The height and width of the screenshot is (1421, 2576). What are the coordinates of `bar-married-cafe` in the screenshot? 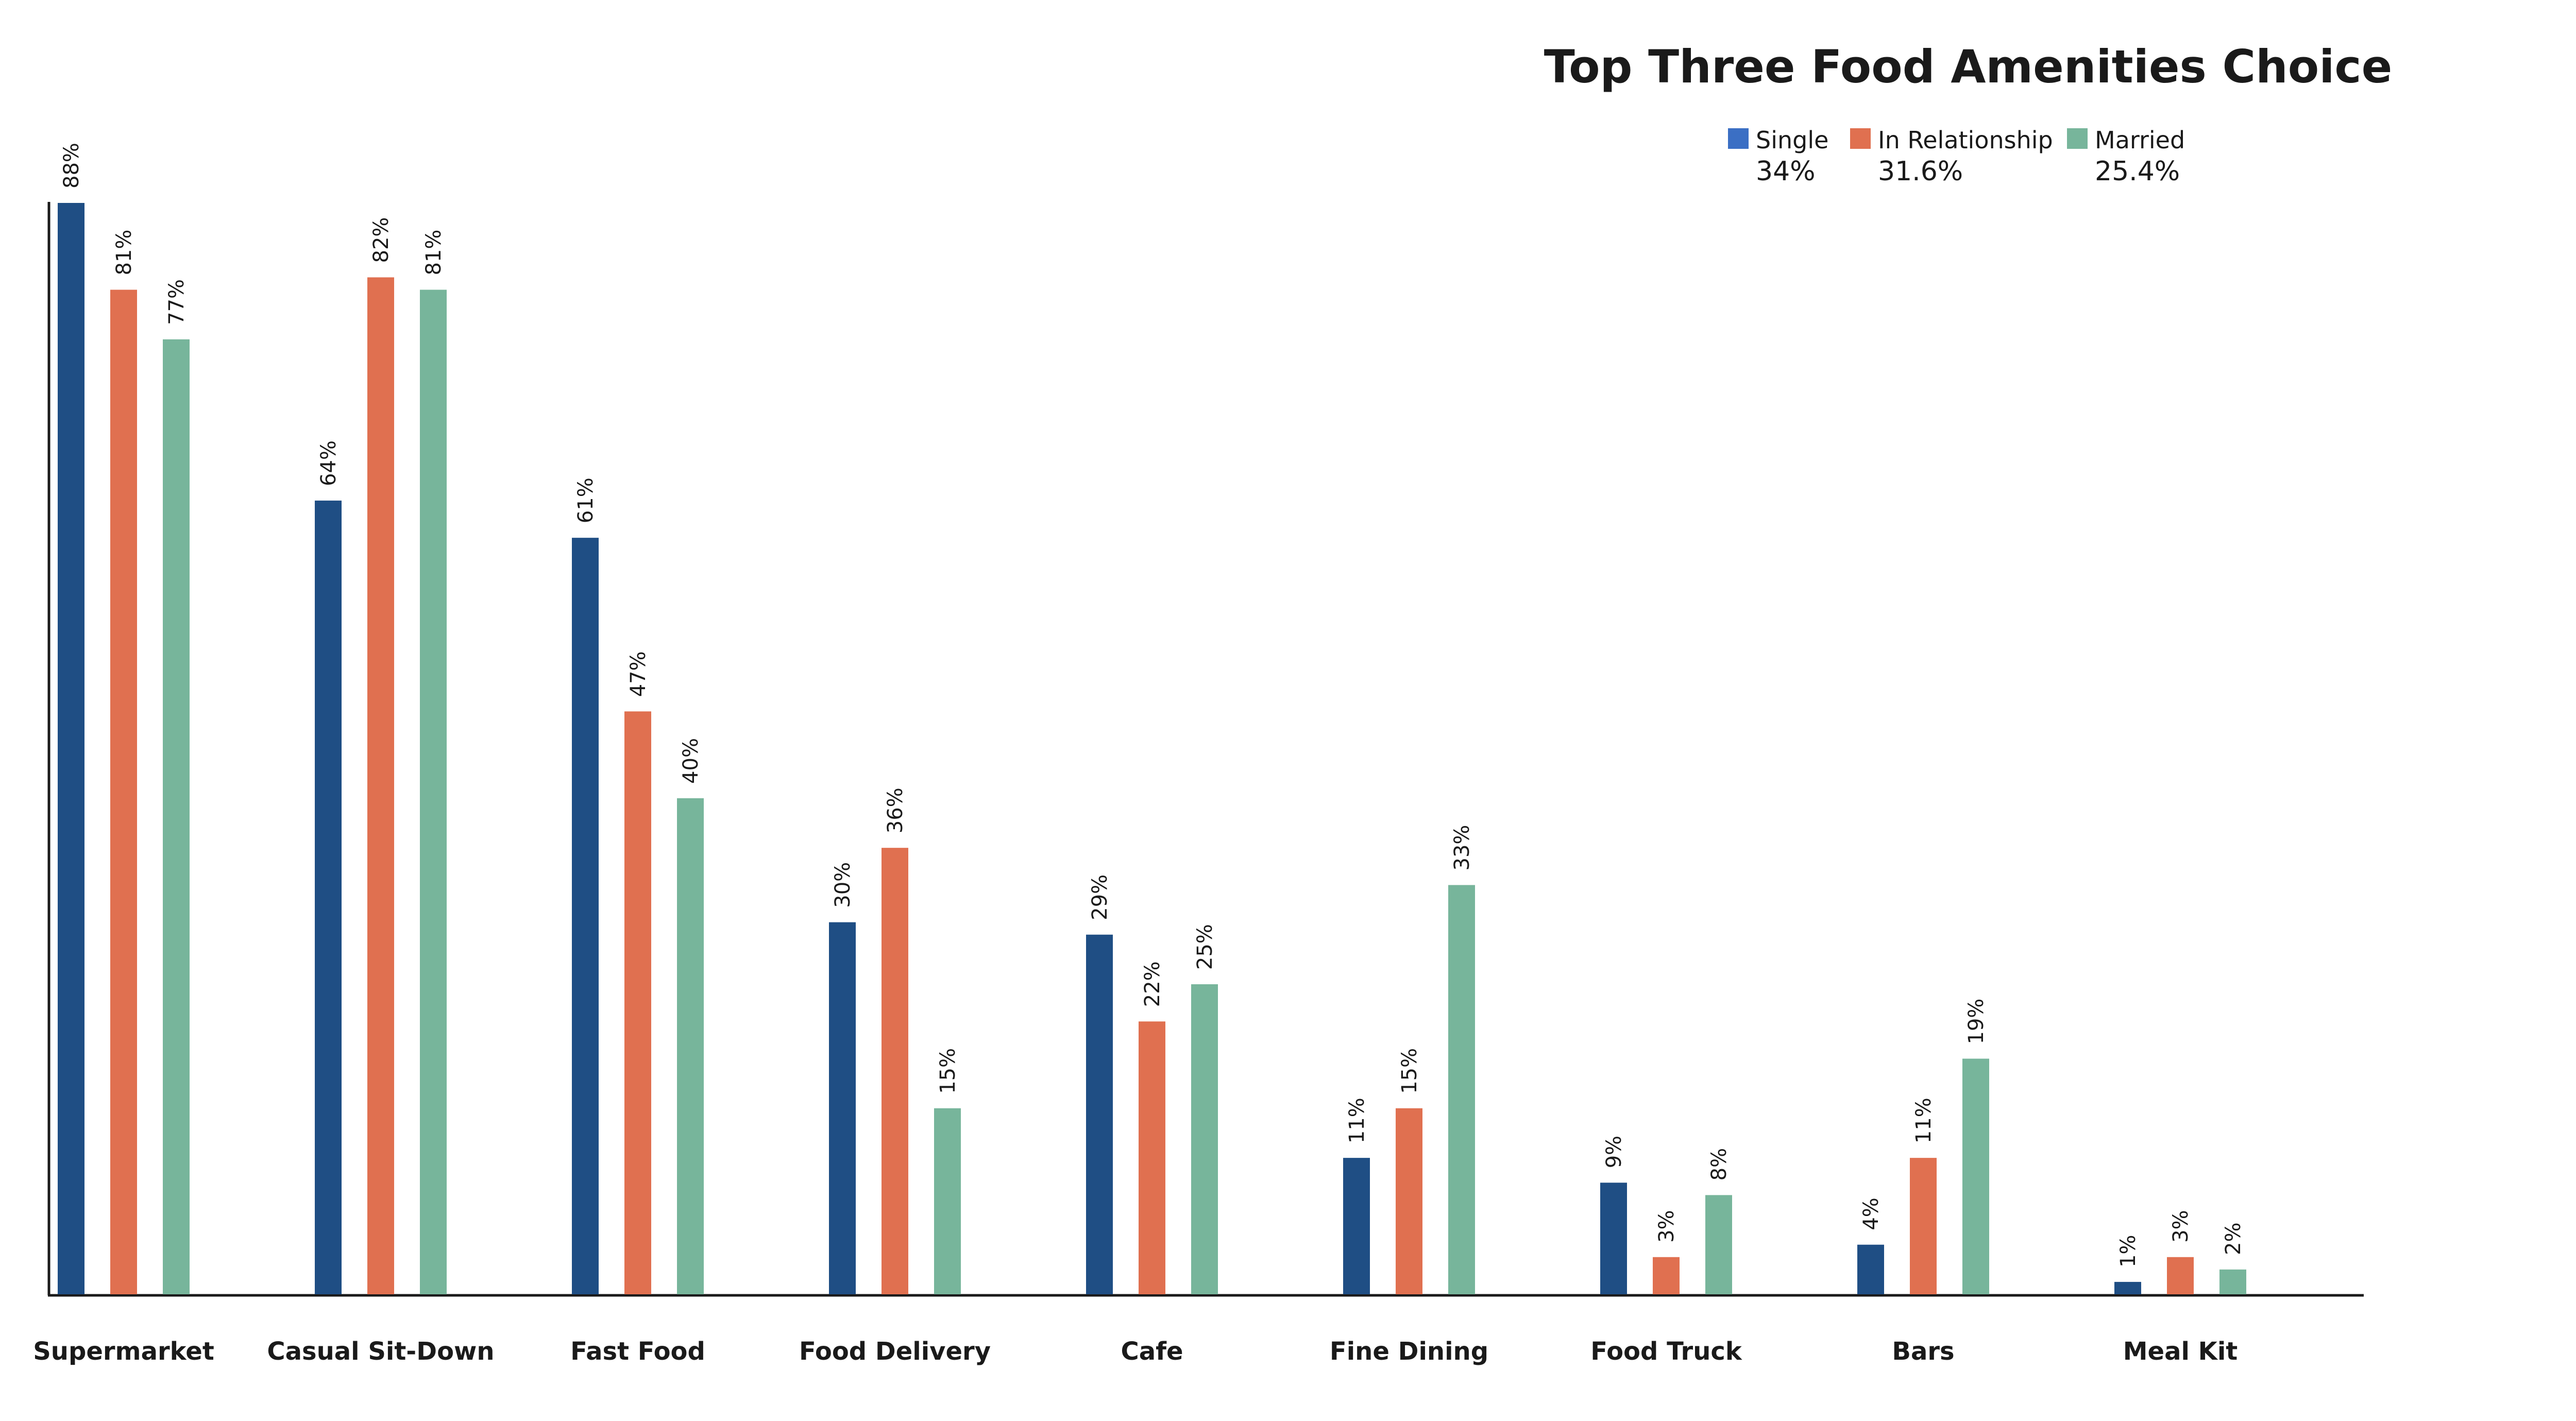 It's located at (1204, 1139).